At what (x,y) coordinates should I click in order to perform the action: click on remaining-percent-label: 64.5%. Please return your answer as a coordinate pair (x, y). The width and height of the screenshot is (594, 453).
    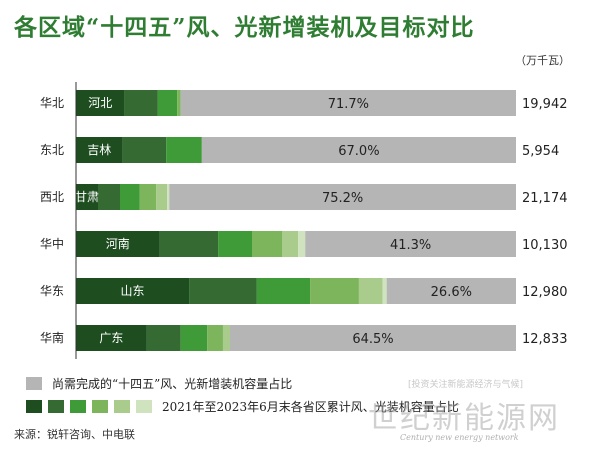
    Looking at the image, I should click on (372, 339).